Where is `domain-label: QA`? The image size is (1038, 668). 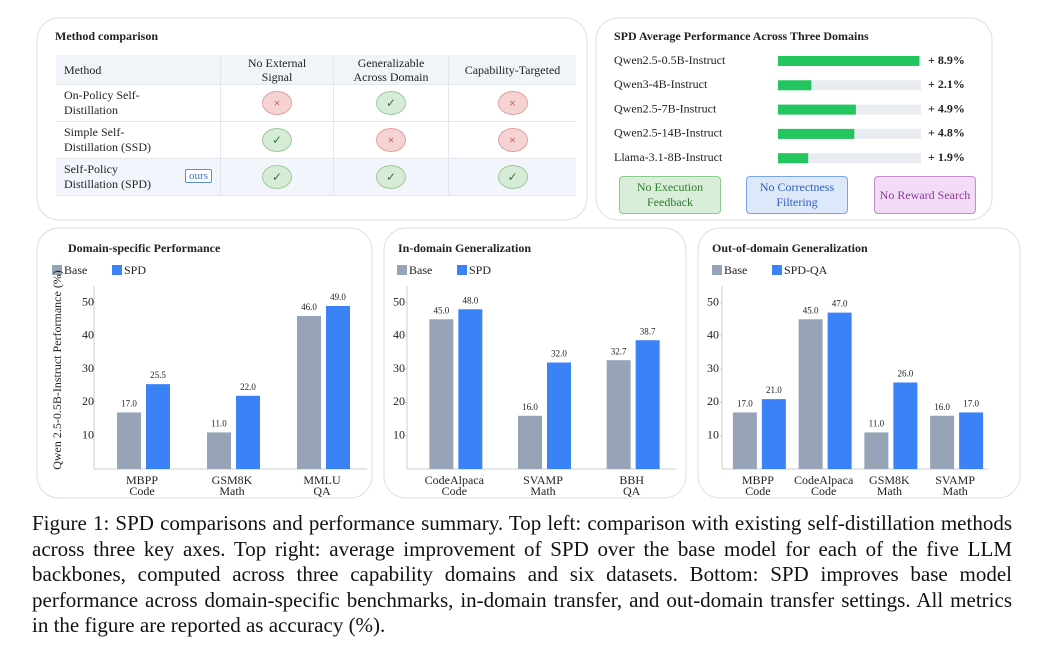 domain-label: QA is located at coordinates (322, 491).